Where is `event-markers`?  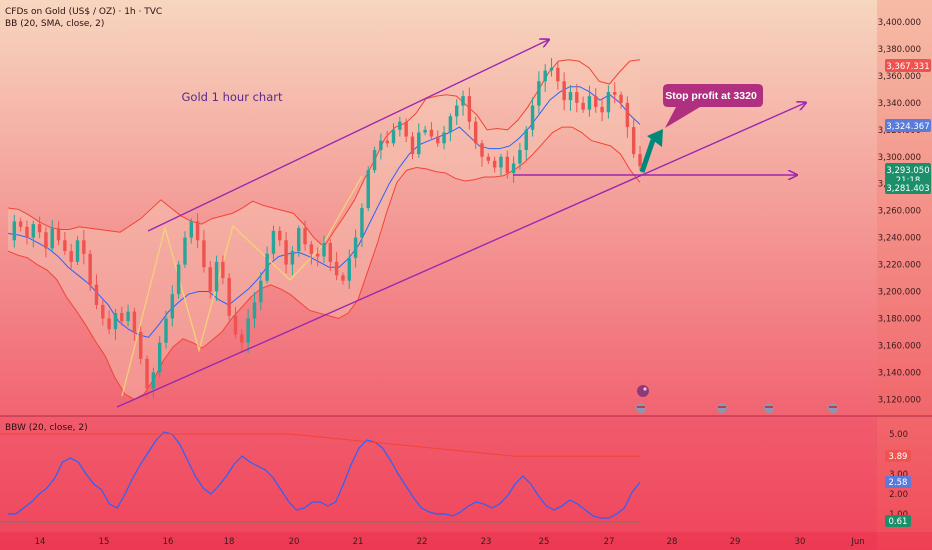 event-markers is located at coordinates (737, 399).